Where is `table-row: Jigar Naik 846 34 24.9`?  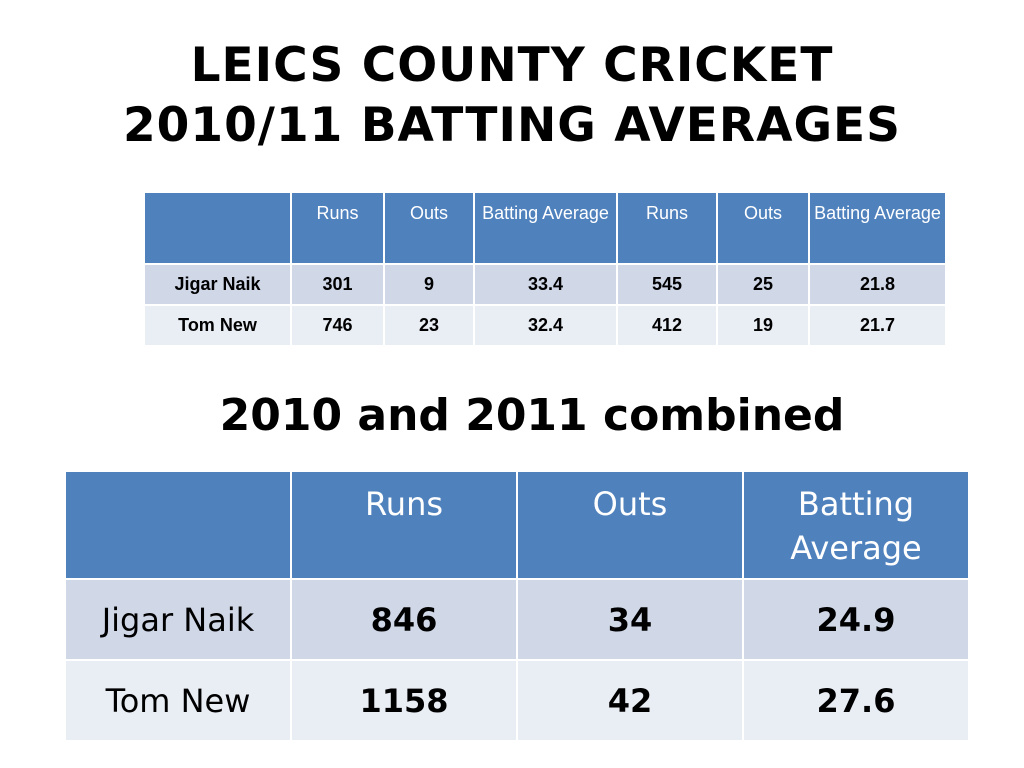
table-row: Jigar Naik 846 34 24.9 is located at coordinates (517, 619).